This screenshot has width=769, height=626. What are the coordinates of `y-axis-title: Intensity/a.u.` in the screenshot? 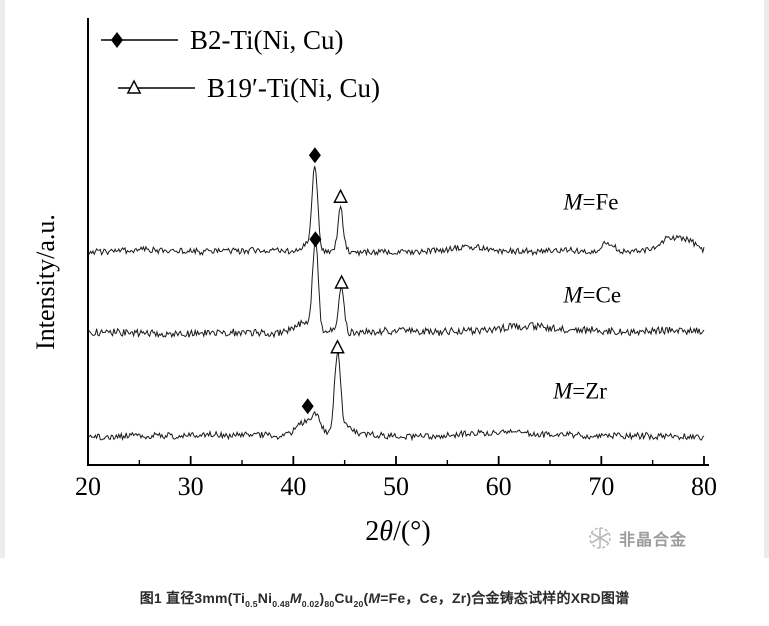 It's located at (45, 282).